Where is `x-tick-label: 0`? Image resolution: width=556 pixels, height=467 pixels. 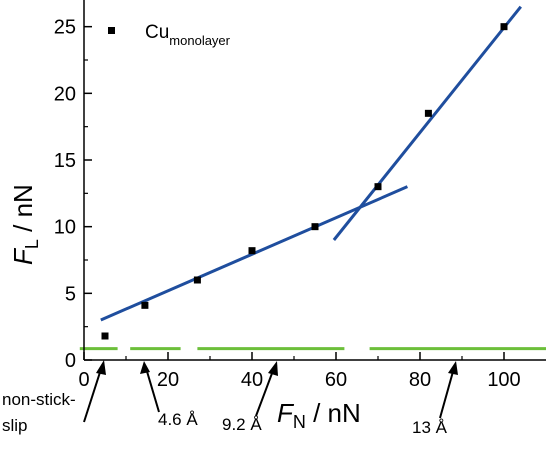 x-tick-label: 0 is located at coordinates (83, 380).